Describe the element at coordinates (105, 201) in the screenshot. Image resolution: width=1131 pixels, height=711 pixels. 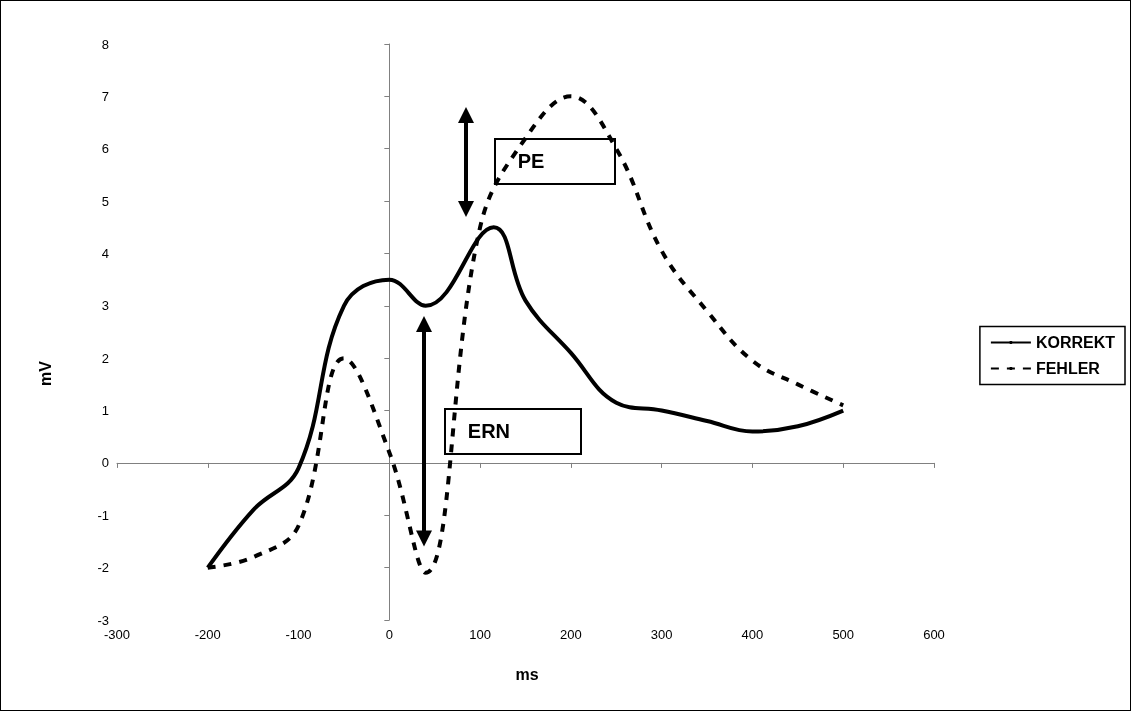
I see `y-tick-label: 5` at that location.